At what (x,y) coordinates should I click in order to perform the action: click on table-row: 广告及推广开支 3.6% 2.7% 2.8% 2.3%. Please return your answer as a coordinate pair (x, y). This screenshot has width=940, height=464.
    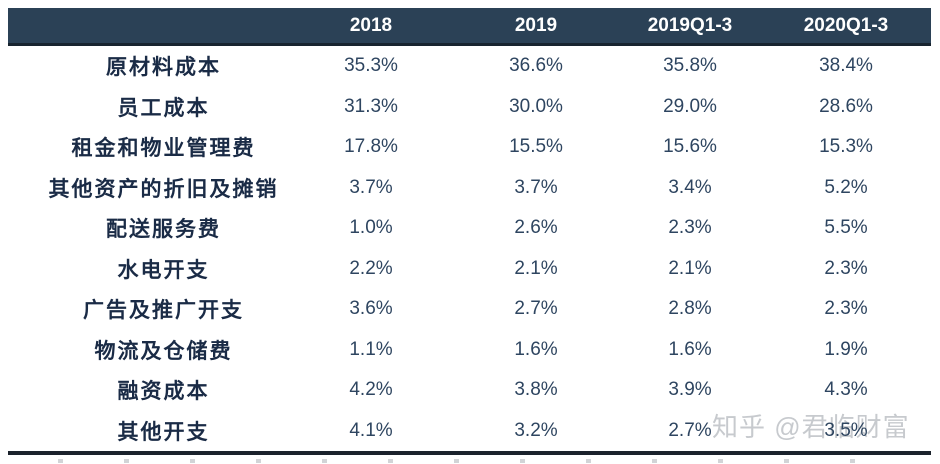
    Looking at the image, I should click on (469, 309).